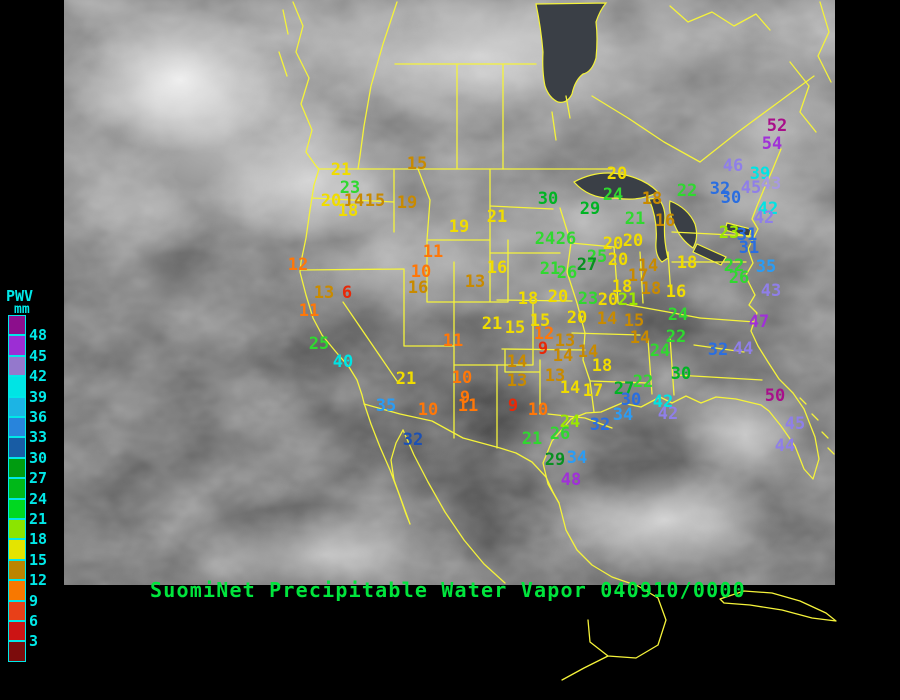 This screenshot has height=700, width=900. I want to click on legend-tick-label: 21, so click(38, 519).